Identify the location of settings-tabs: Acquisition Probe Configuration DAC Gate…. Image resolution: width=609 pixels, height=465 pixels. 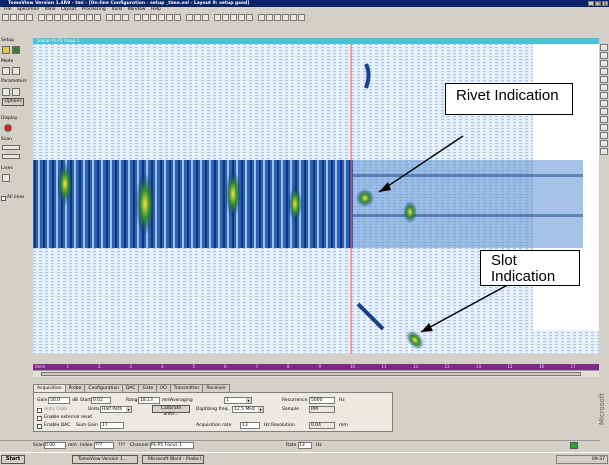
(131, 388).